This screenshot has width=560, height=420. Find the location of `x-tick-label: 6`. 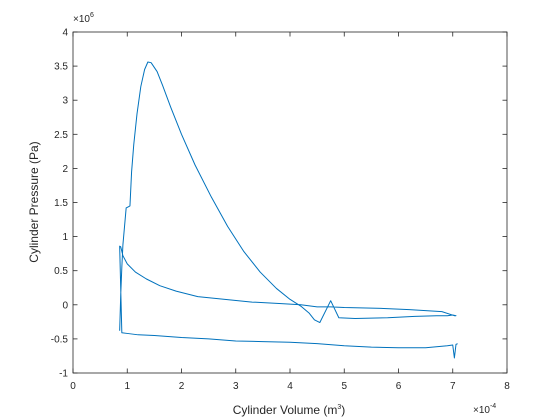

x-tick-label: 6 is located at coordinates (399, 386).